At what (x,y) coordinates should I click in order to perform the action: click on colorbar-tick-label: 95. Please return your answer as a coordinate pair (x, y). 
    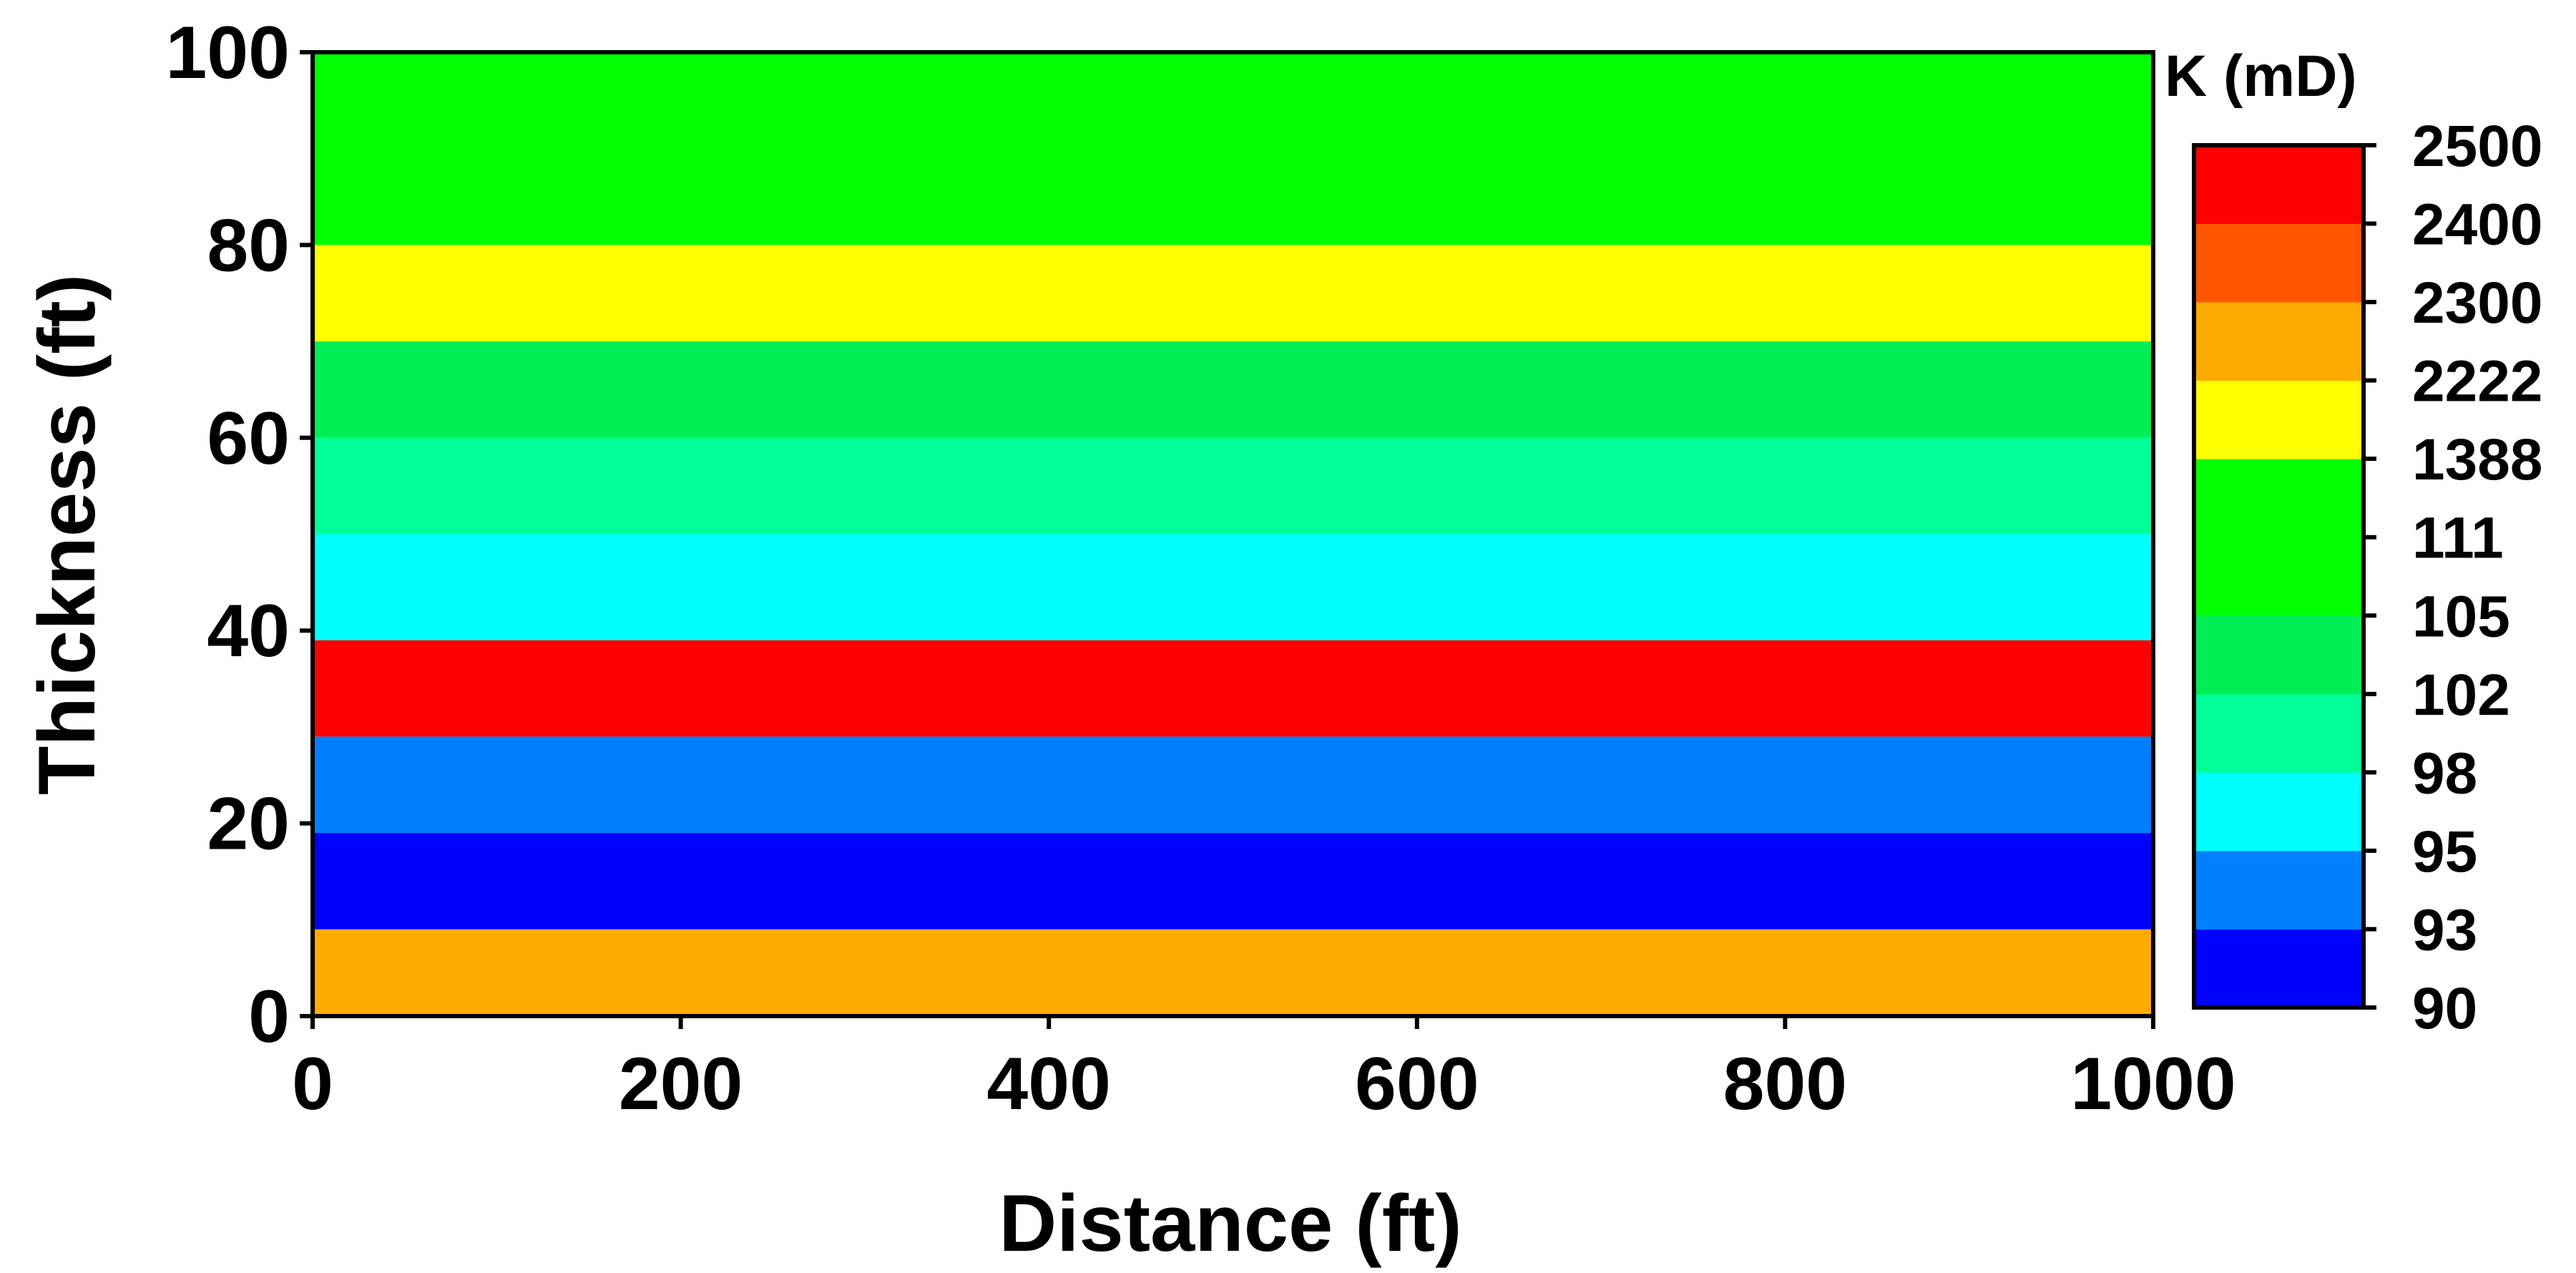
    Looking at the image, I should click on (2444, 852).